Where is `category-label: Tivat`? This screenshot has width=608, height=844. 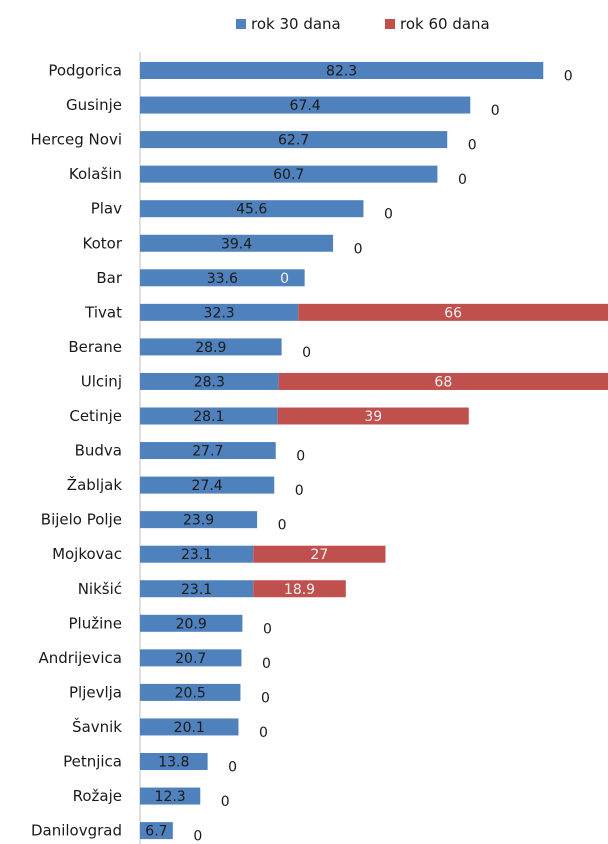 category-label: Tivat is located at coordinates (103, 312).